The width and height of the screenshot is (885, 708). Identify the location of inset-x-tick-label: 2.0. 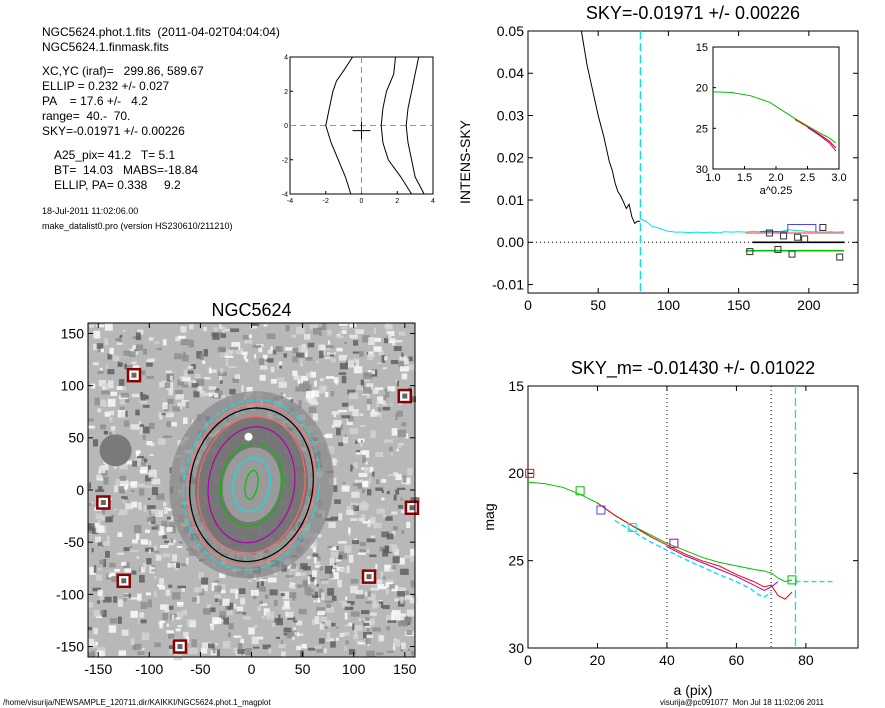
(775, 178).